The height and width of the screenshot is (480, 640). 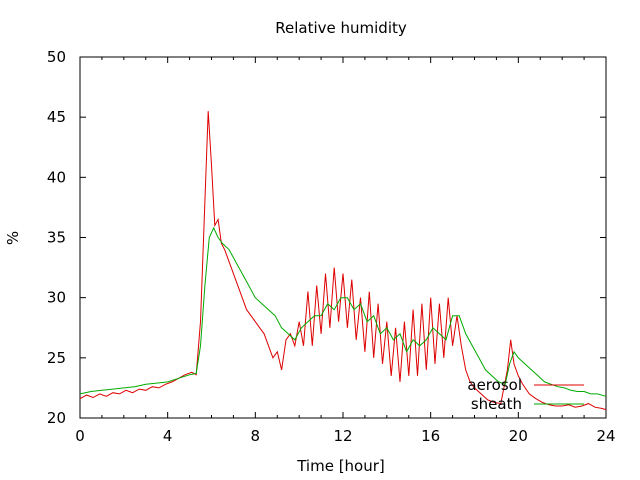 What do you see at coordinates (605, 436) in the screenshot?
I see `x-tick-label: 24` at bounding box center [605, 436].